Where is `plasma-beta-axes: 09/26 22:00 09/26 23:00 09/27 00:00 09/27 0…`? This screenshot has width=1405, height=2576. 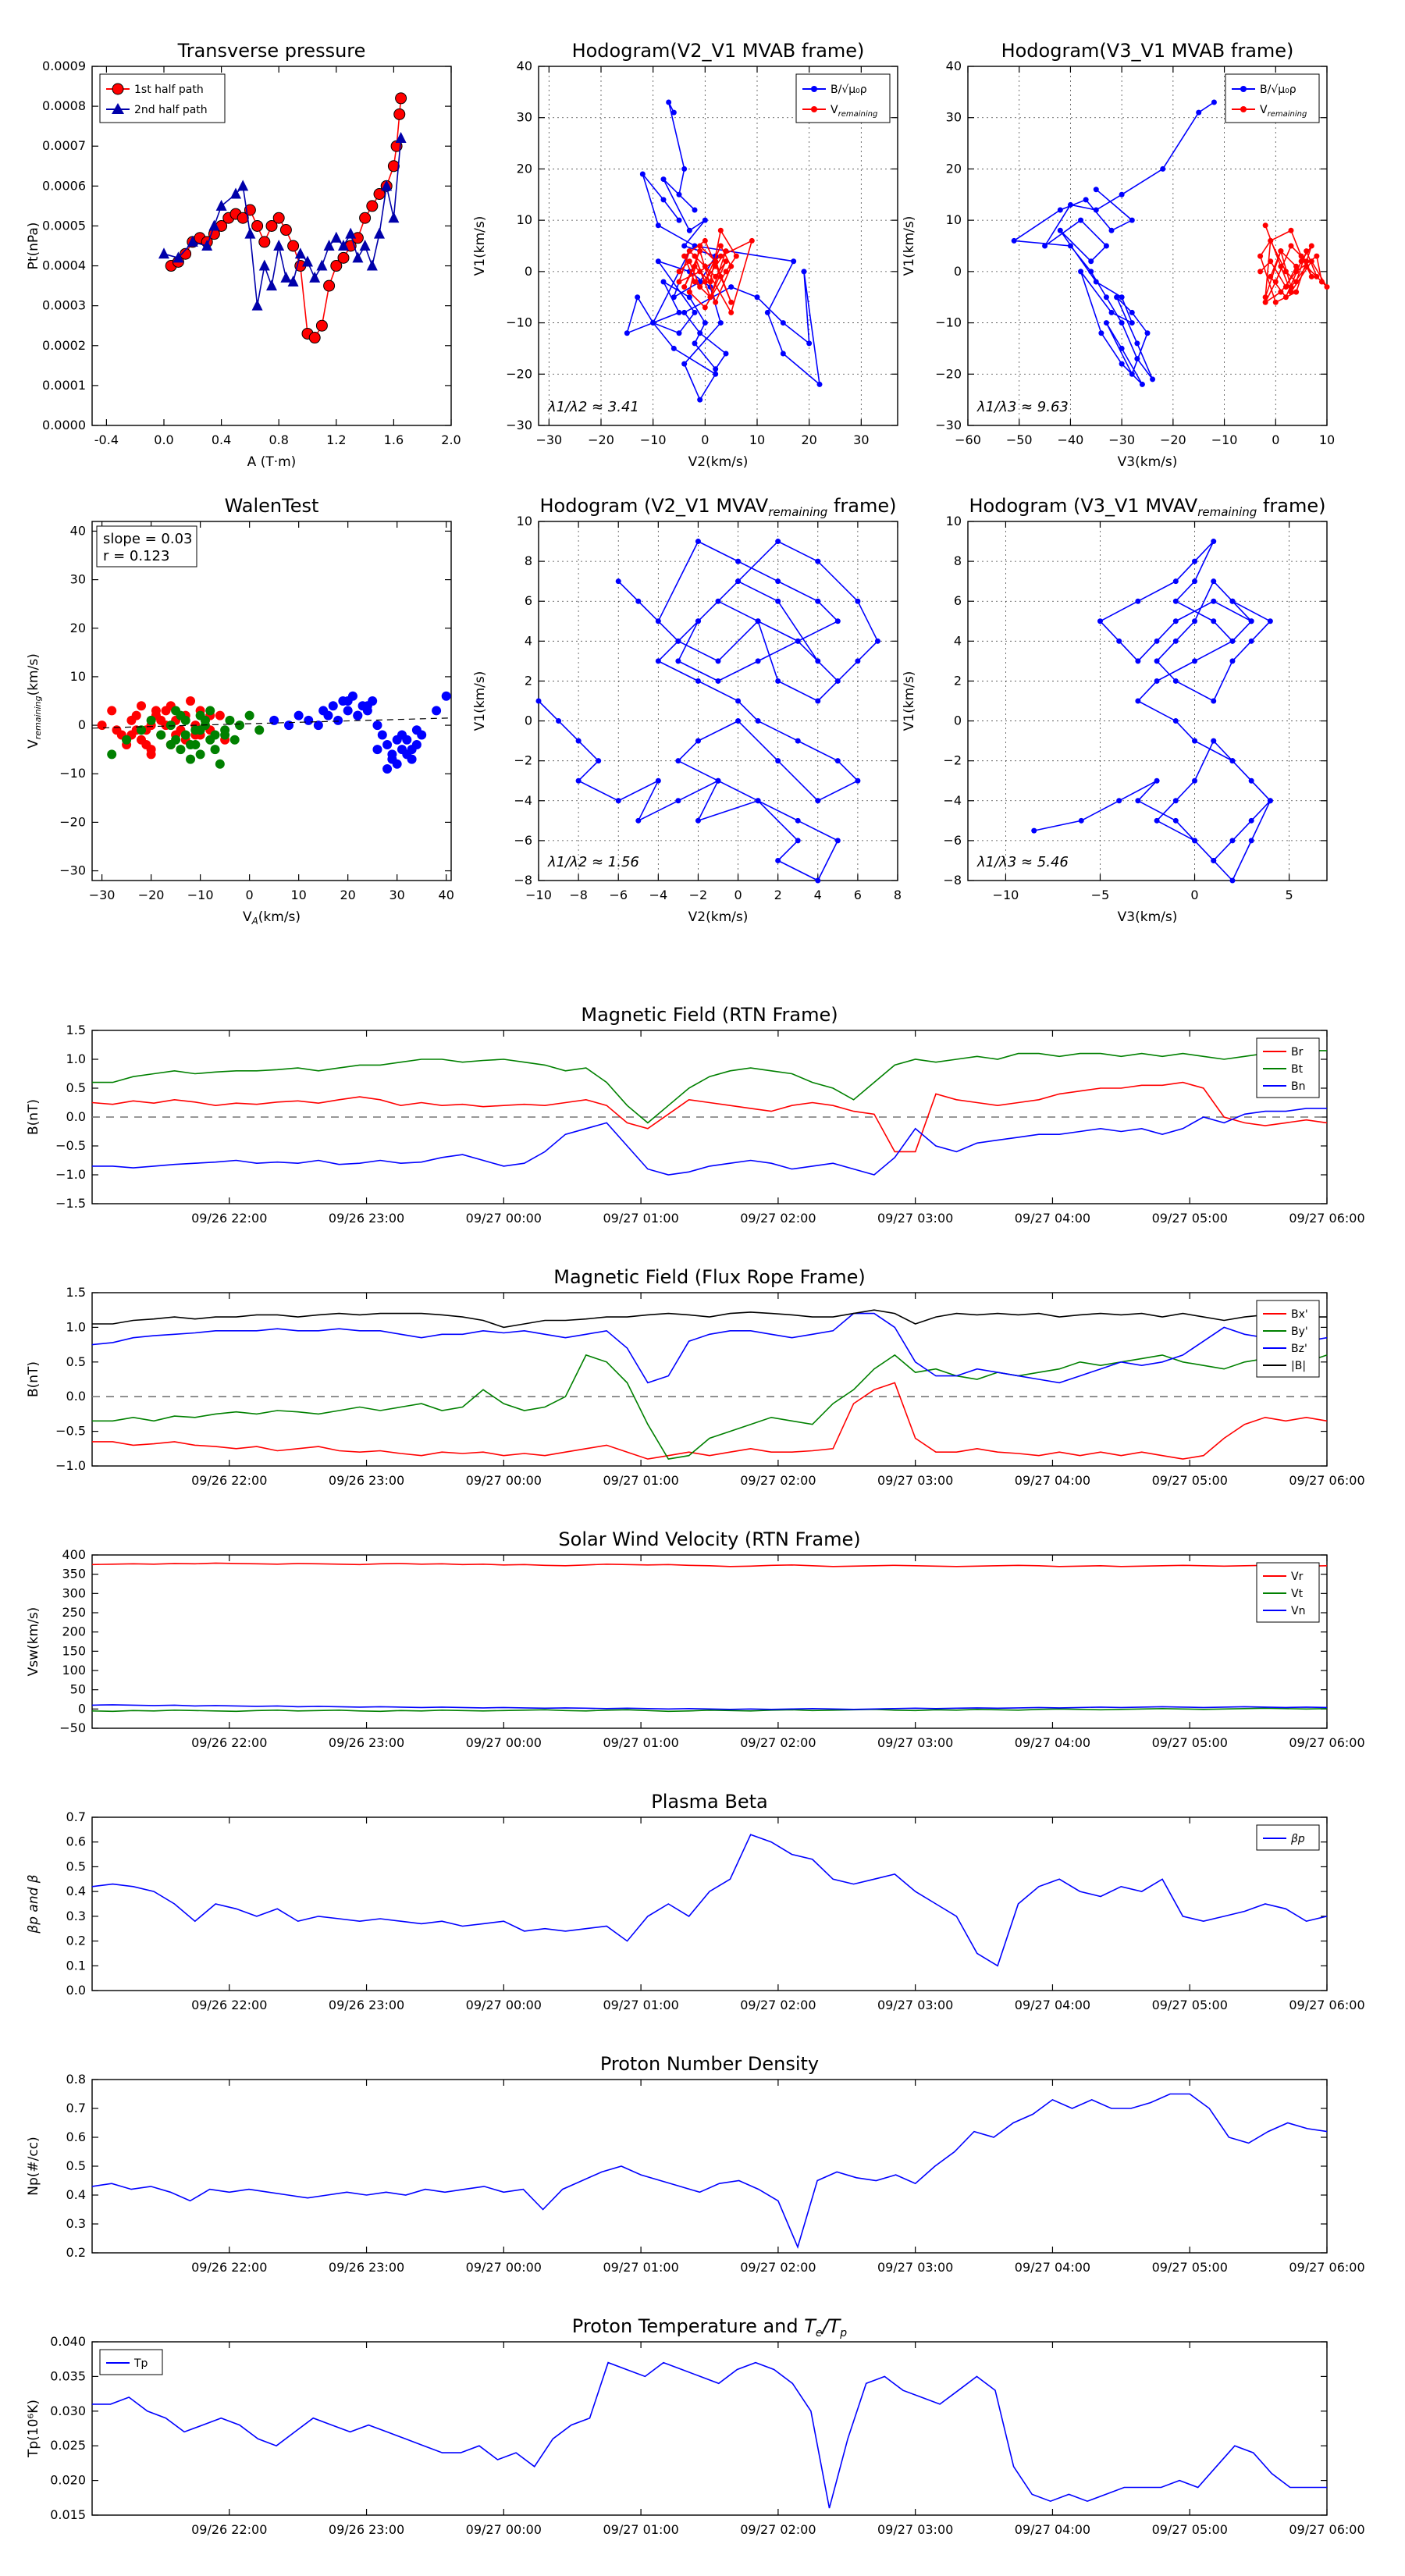
plasma-beta-axes: 09/26 22:00 09/26 23:00 09/27 00:00 09/27 0… is located at coordinates (695, 1910).